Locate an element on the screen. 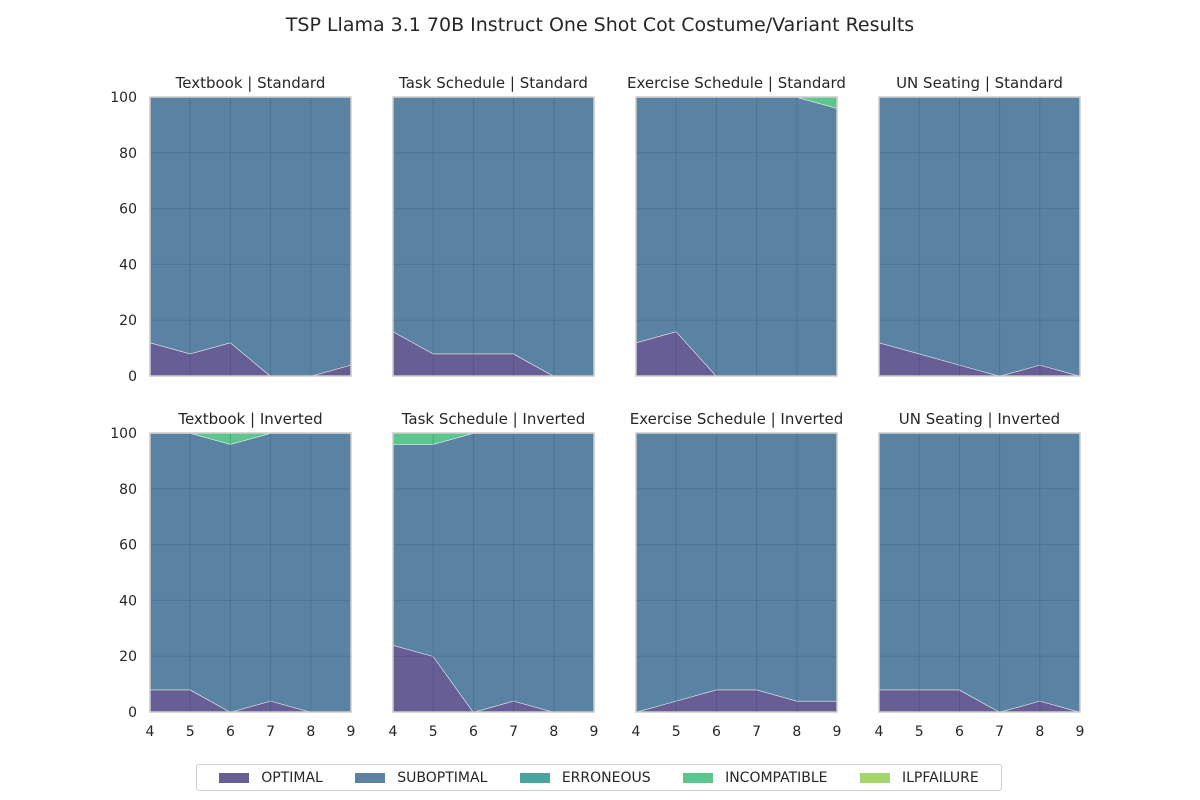  legend-item-optimal: OPTIMAL is located at coordinates (271, 778).